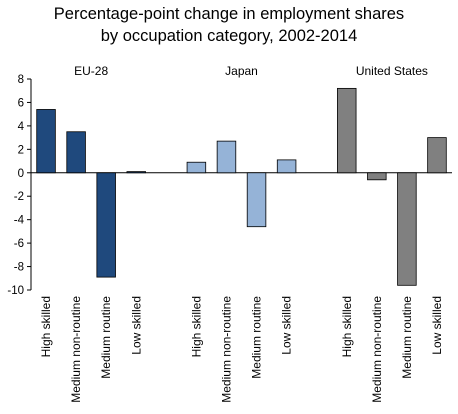  I want to click on y-tick-label-6: -4, so click(19, 221).